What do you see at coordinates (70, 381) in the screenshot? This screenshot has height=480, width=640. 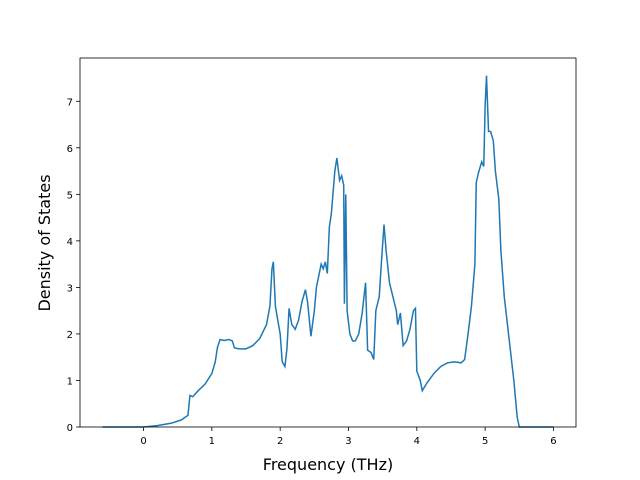 I see `y-tick-label: 1` at bounding box center [70, 381].